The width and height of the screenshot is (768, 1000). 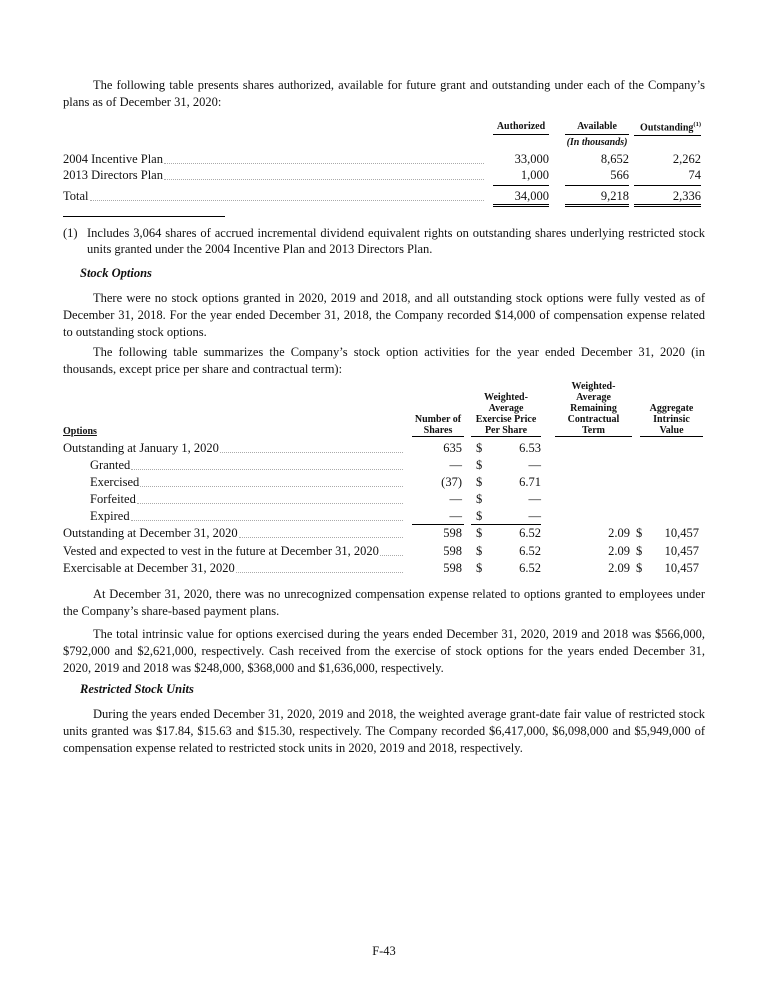 I want to click on column-header: Weighted- Average Exercise Price Per Share, so click(x=506, y=414).